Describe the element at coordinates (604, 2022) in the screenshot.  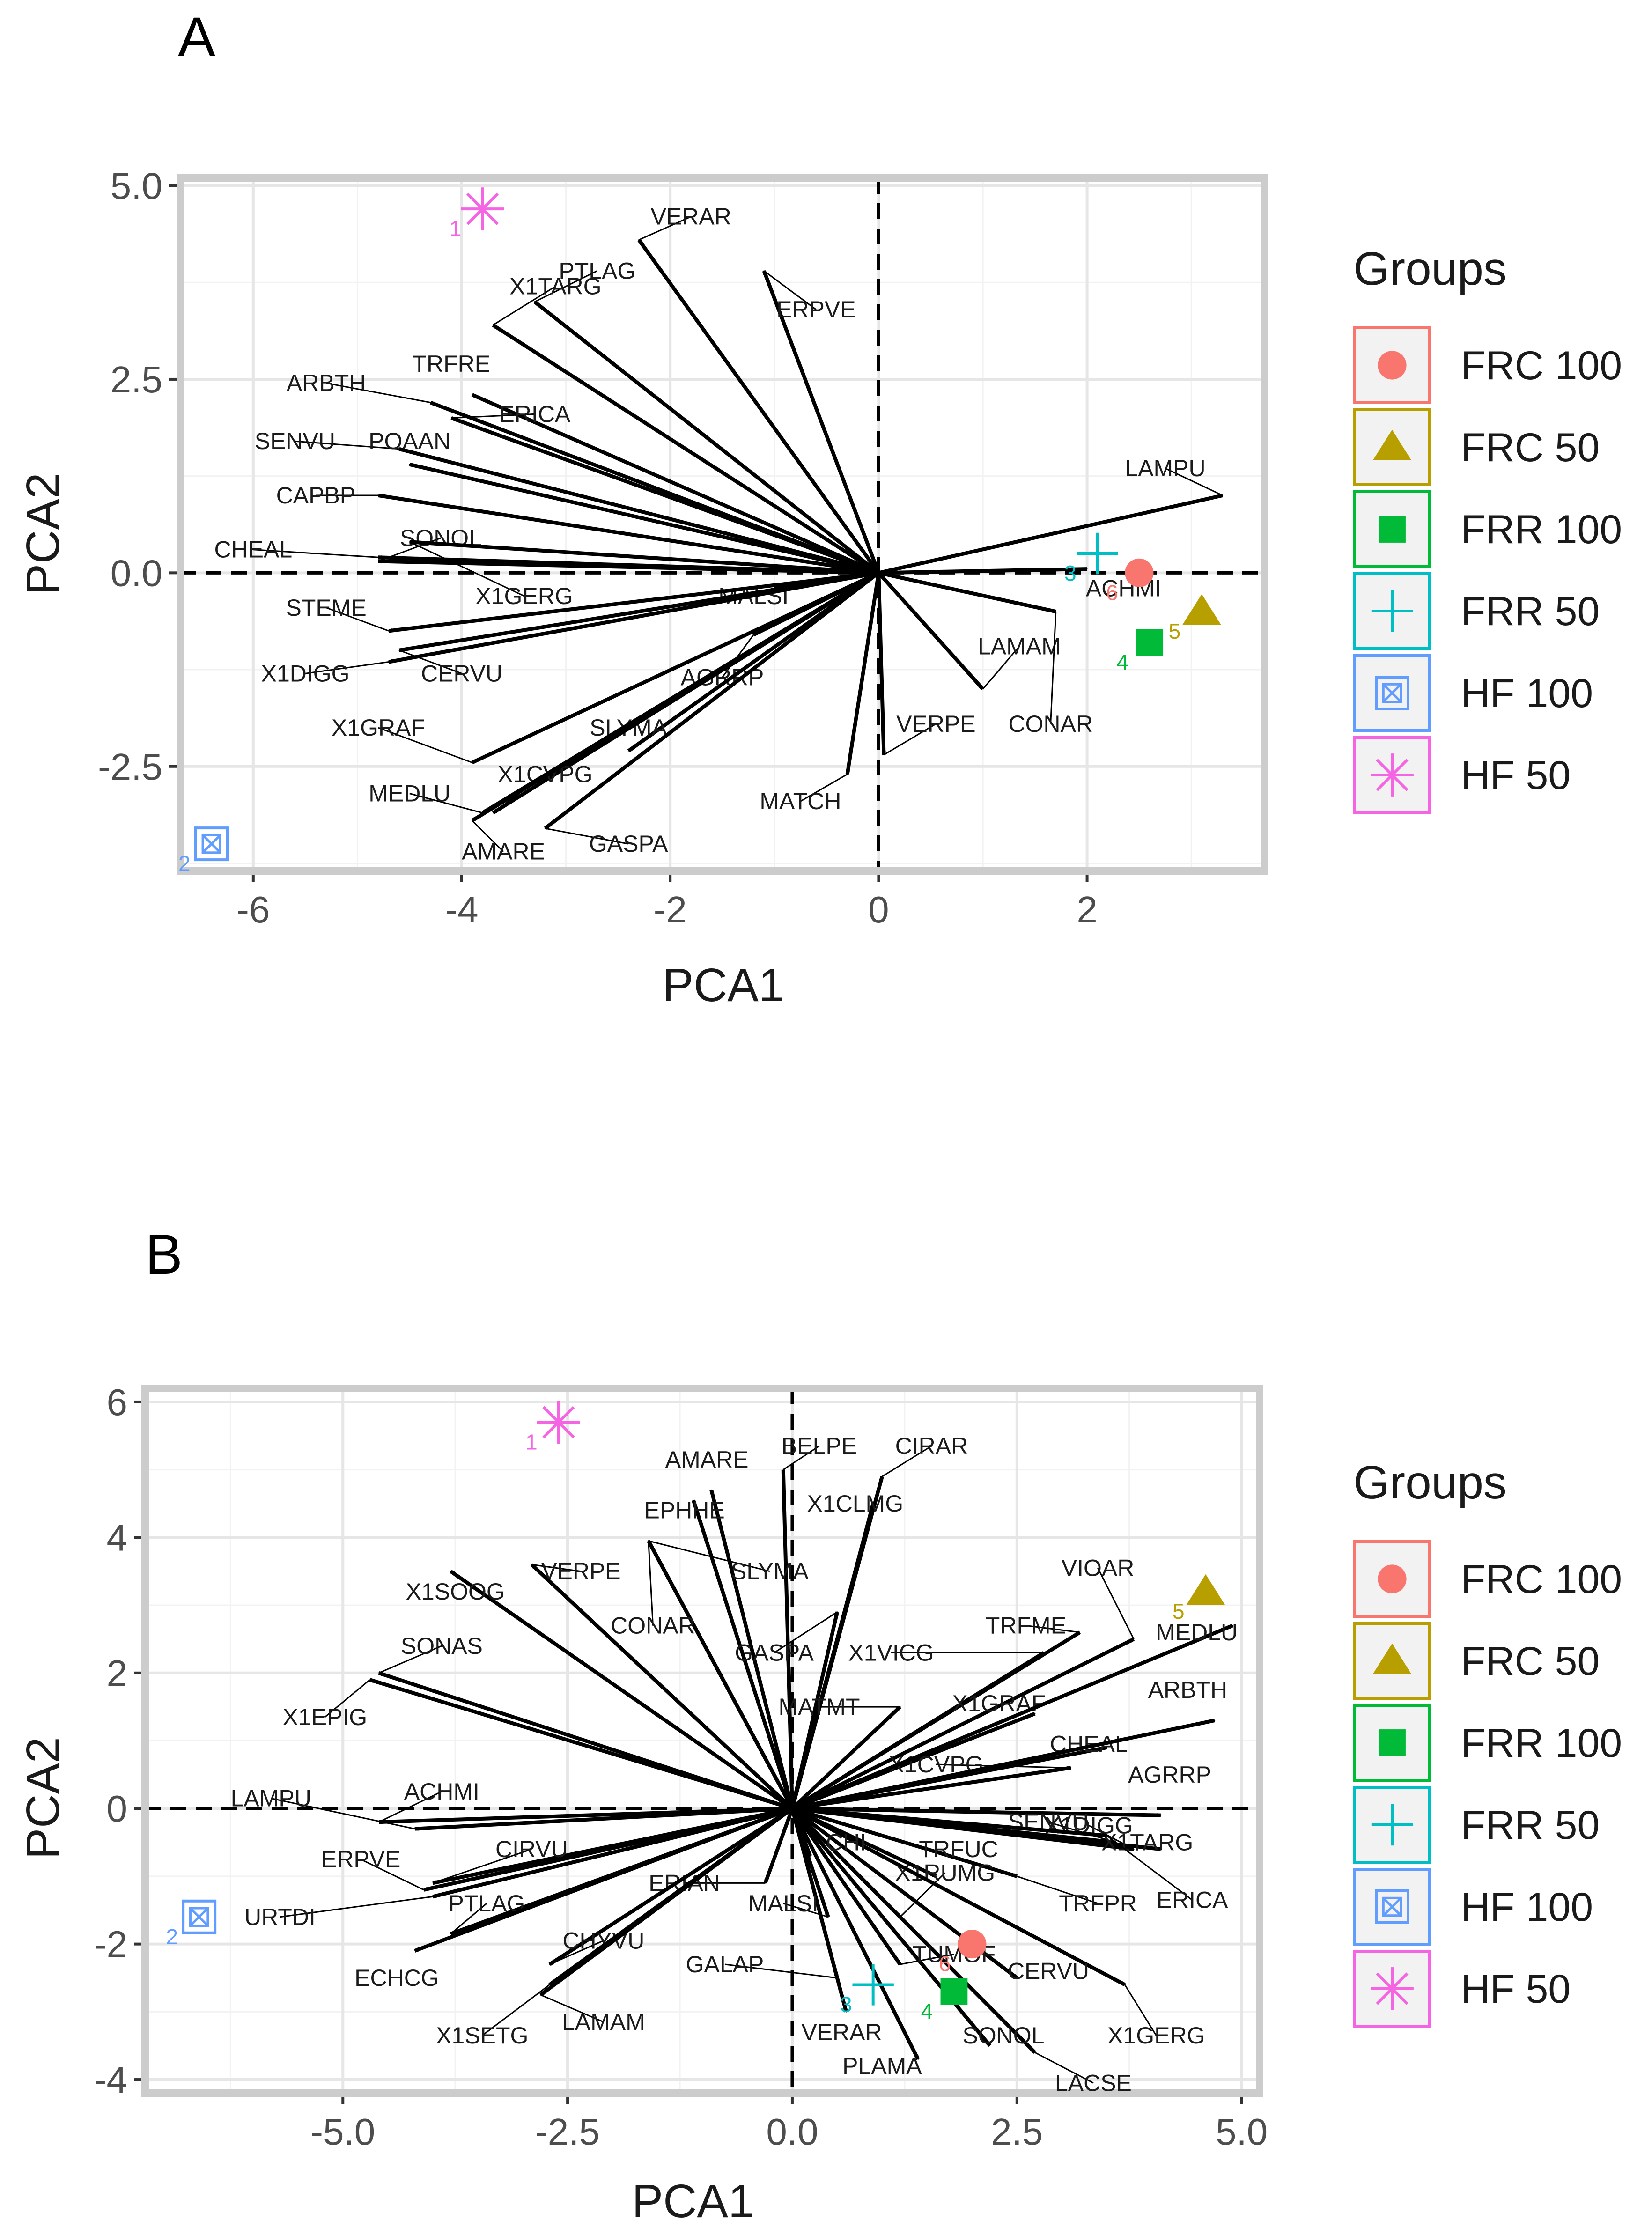
I see `vector-label: LAMAM` at that location.